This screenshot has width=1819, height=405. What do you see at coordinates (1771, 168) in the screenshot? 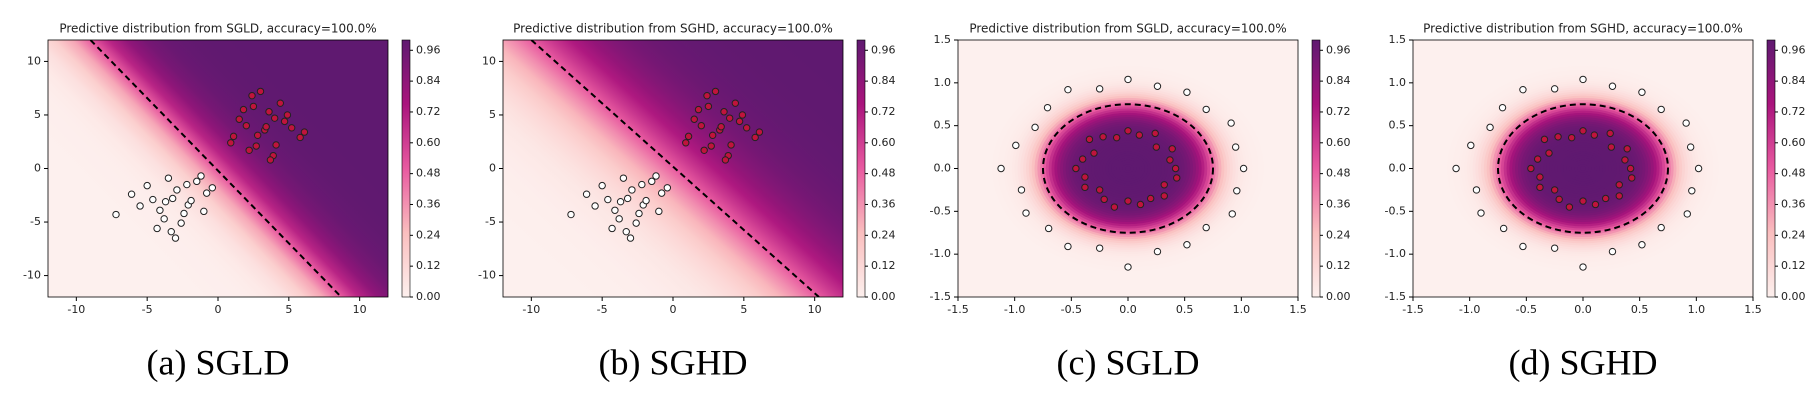
I see `colorbar` at bounding box center [1771, 168].